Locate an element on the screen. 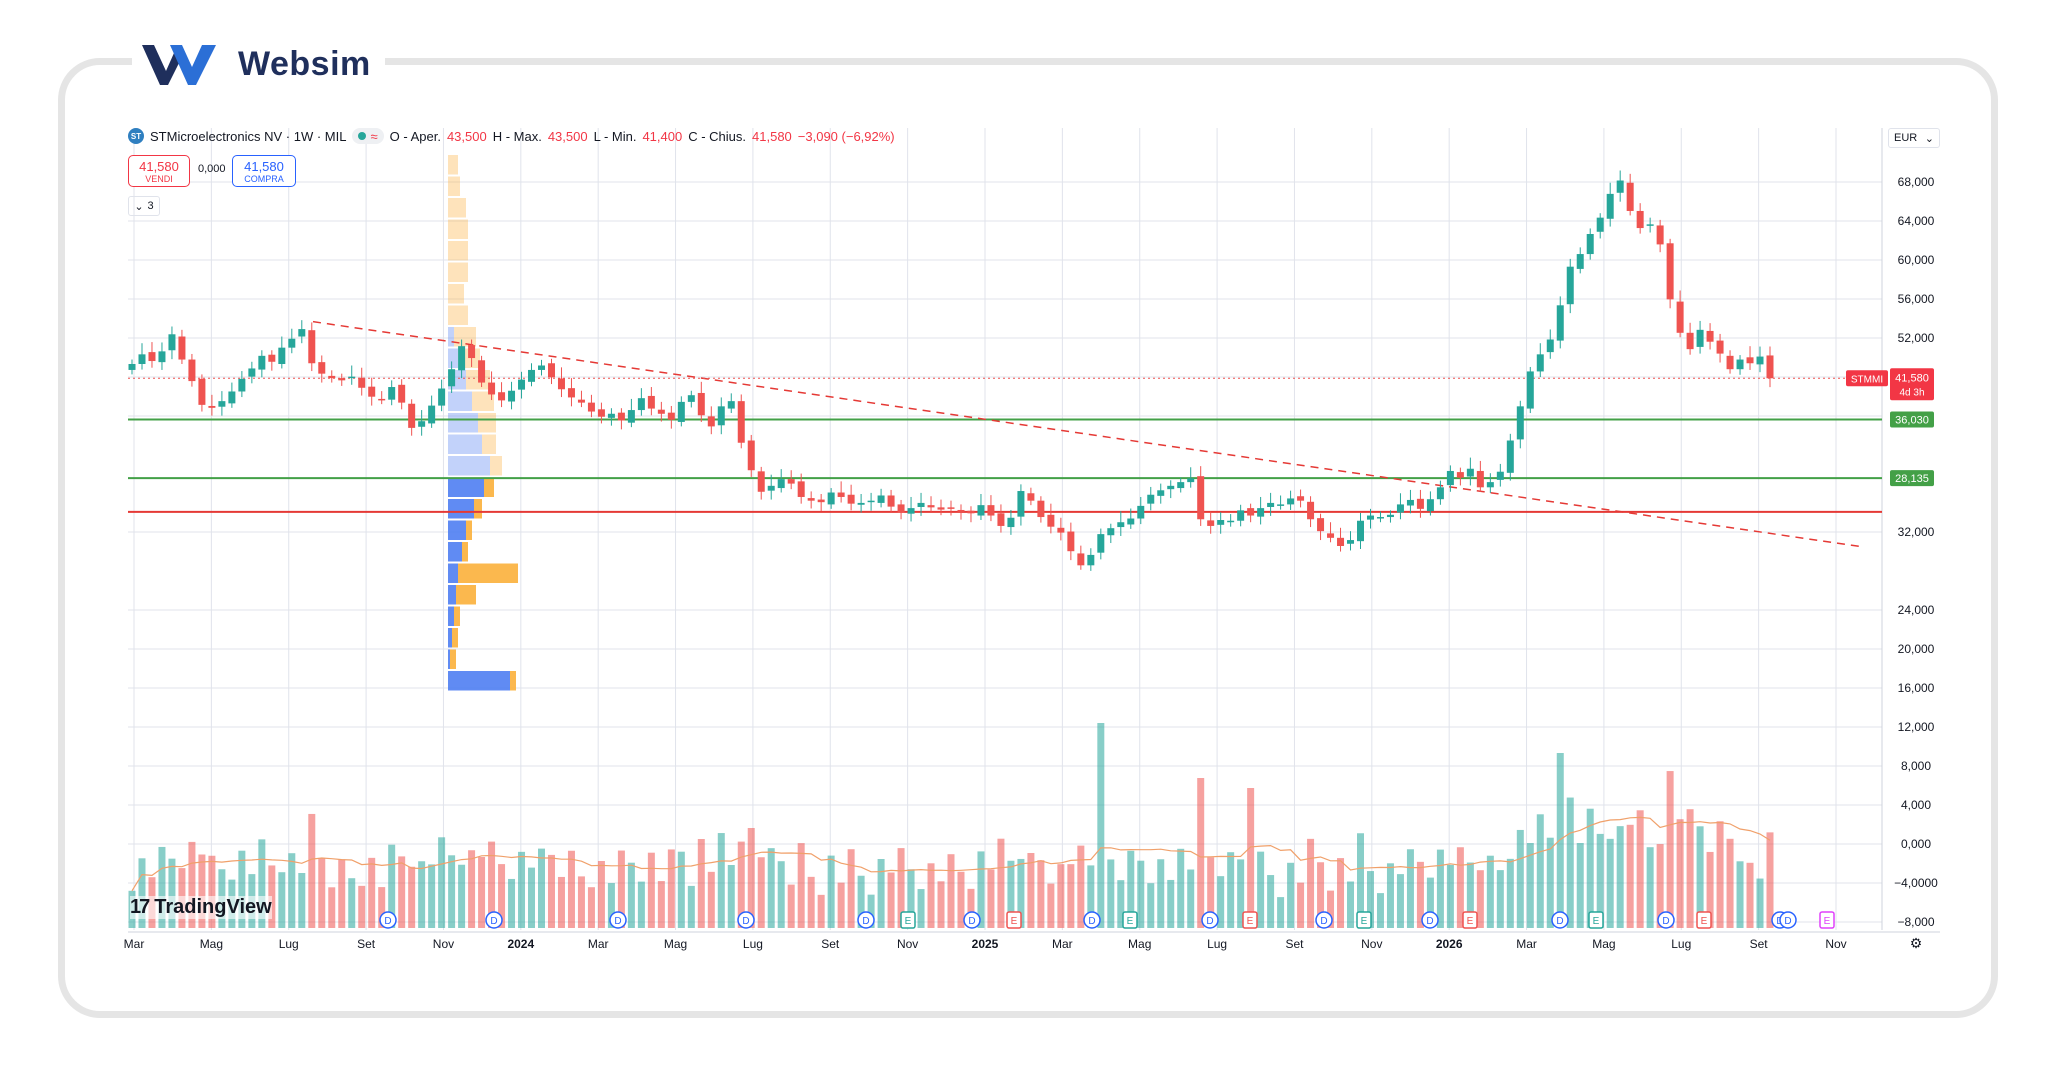 This screenshot has width=2056, height=1072. tradingview-watermark: 17 TradingView is located at coordinates (201, 907).